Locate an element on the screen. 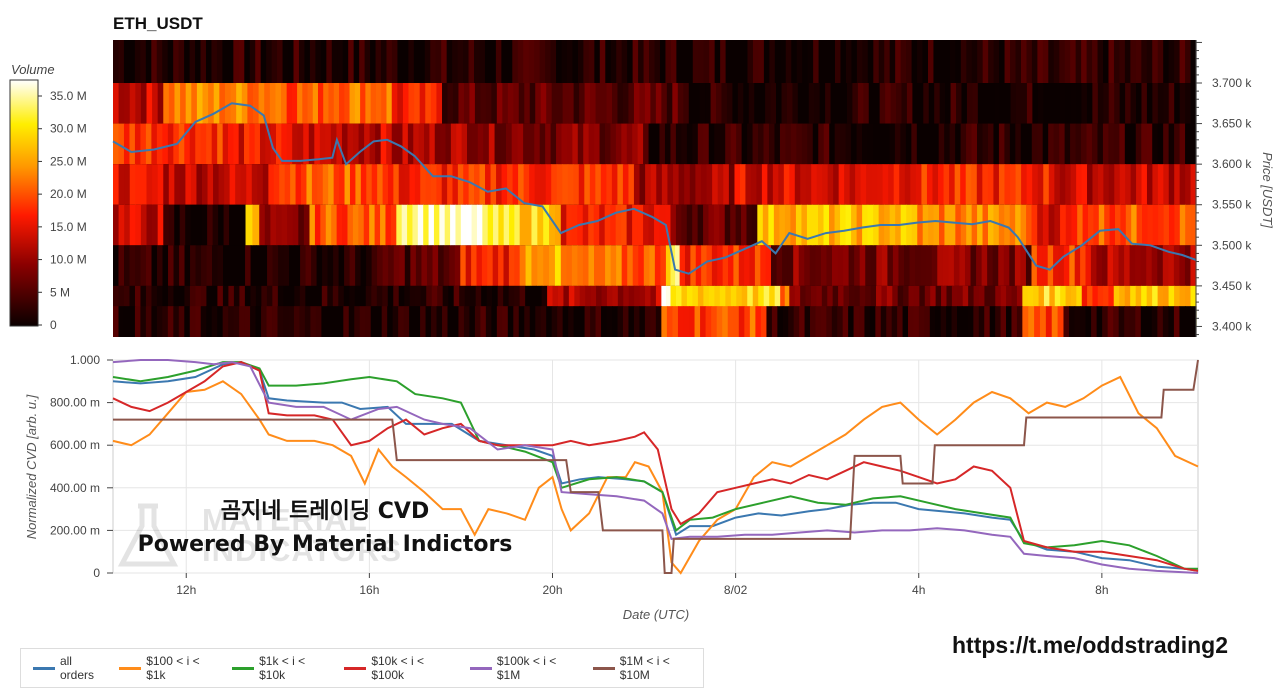 This screenshot has height=692, width=1280. legend-item: $1M < i < $10M is located at coordinates (647, 668).